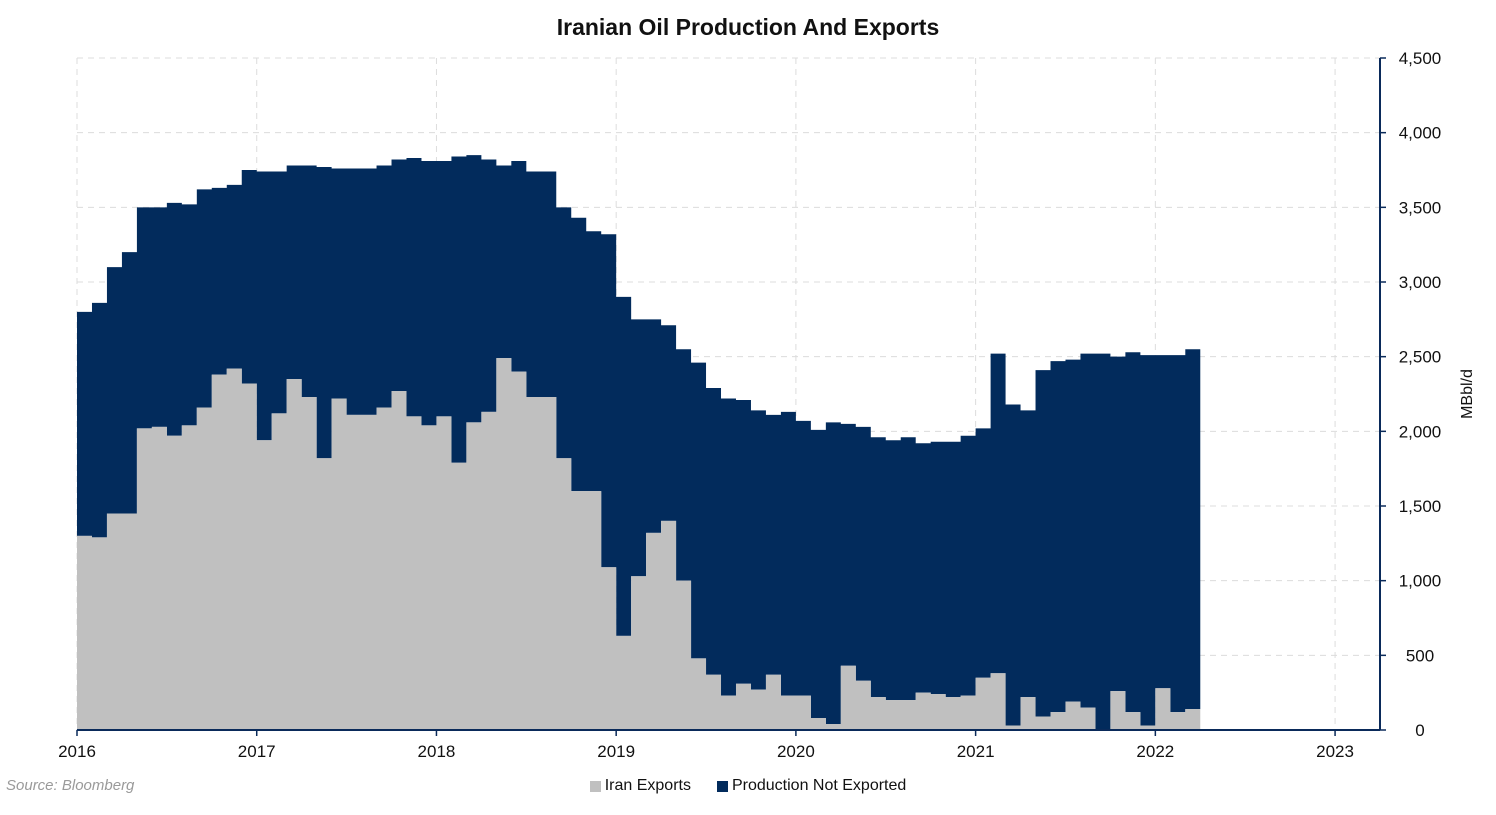 The width and height of the screenshot is (1496, 815). Describe the element at coordinates (77, 751) in the screenshot. I see `x-tick-label: 2016` at that location.